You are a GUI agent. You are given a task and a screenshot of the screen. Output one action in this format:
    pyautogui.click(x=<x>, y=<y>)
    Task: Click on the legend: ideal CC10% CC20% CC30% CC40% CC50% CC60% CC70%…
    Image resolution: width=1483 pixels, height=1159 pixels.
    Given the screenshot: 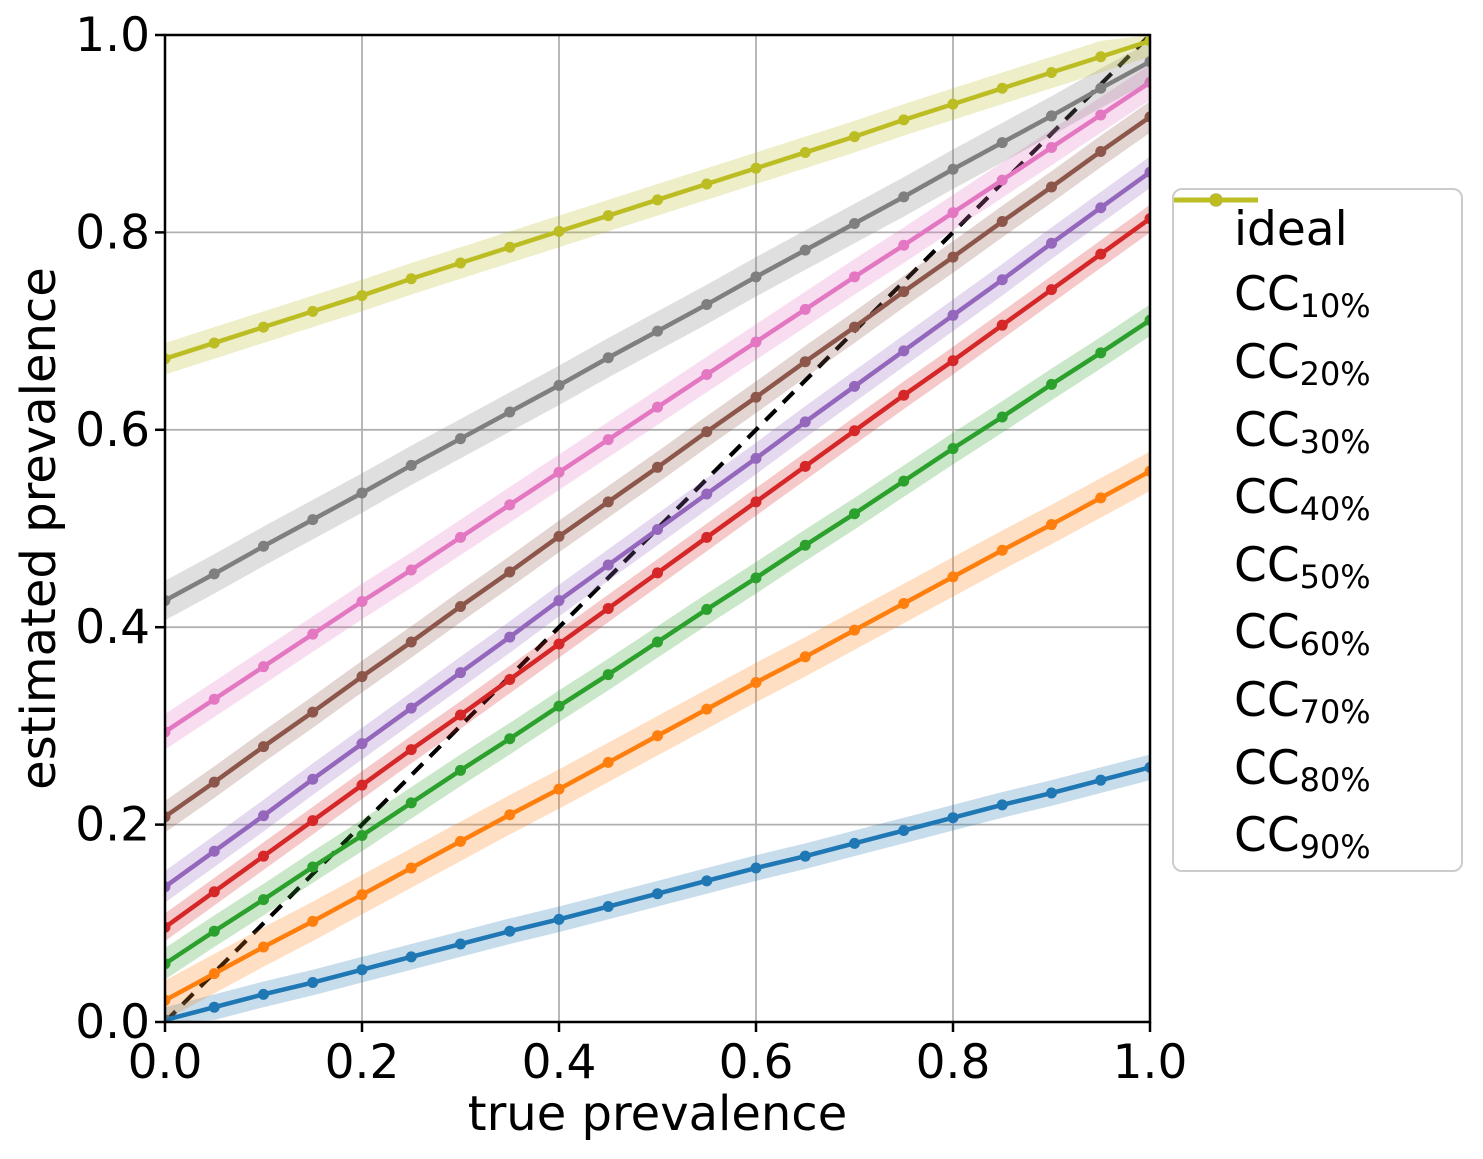 What is the action you would take?
    pyautogui.click(x=1317, y=530)
    